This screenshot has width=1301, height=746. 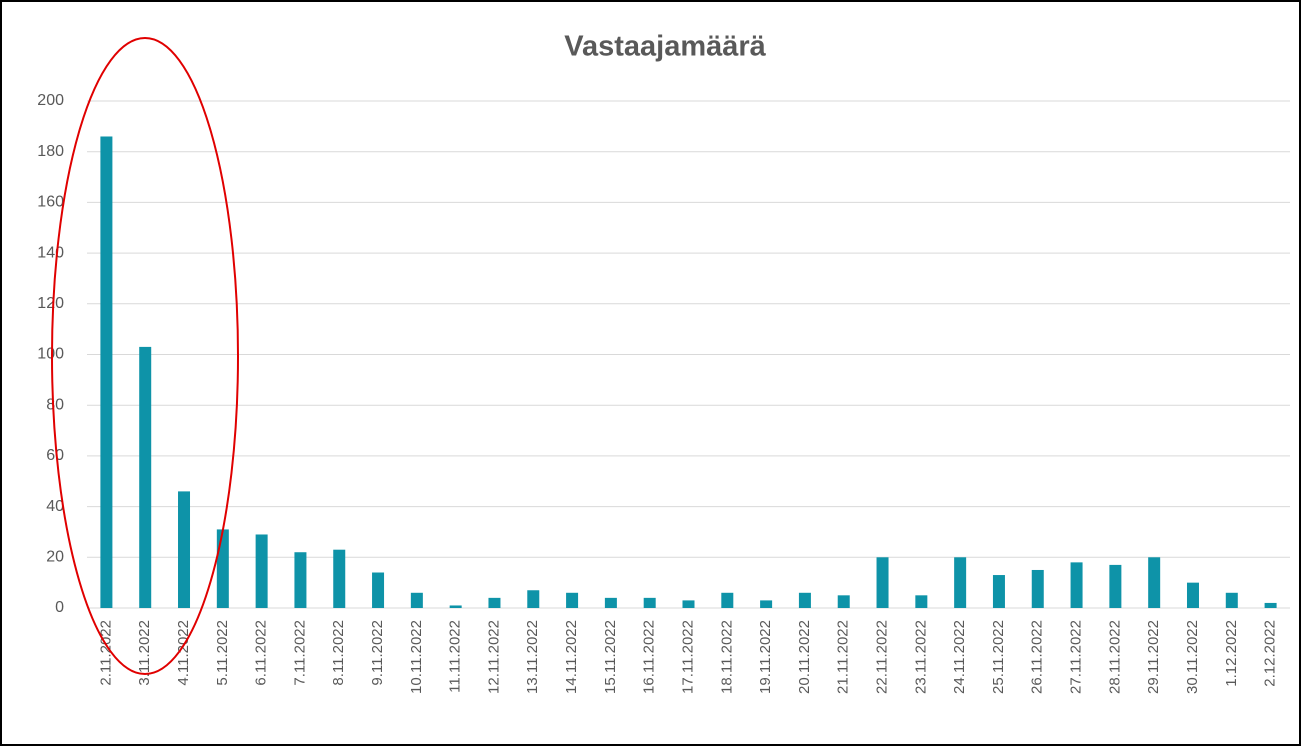 I want to click on y-tick-label: 160, so click(x=50, y=202).